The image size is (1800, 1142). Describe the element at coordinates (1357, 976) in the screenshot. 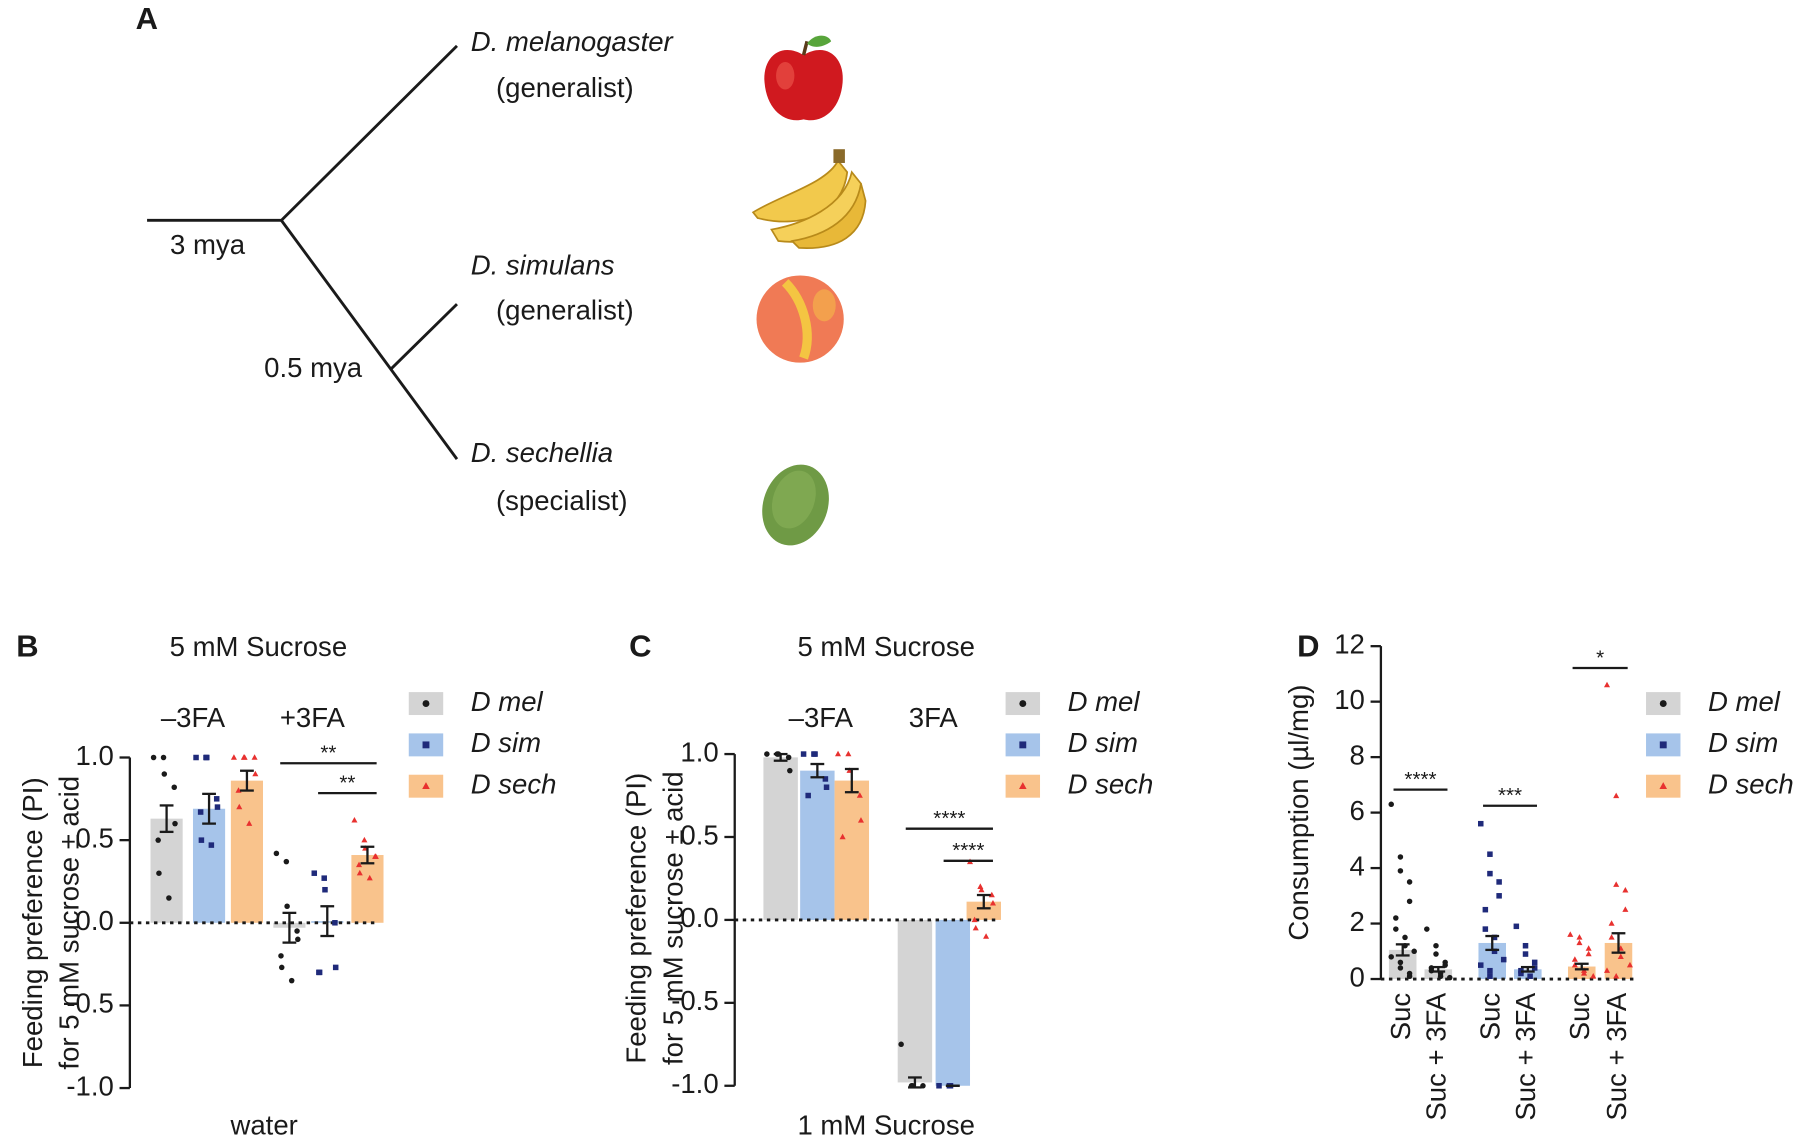

I see `y-tick-label: 0` at that location.